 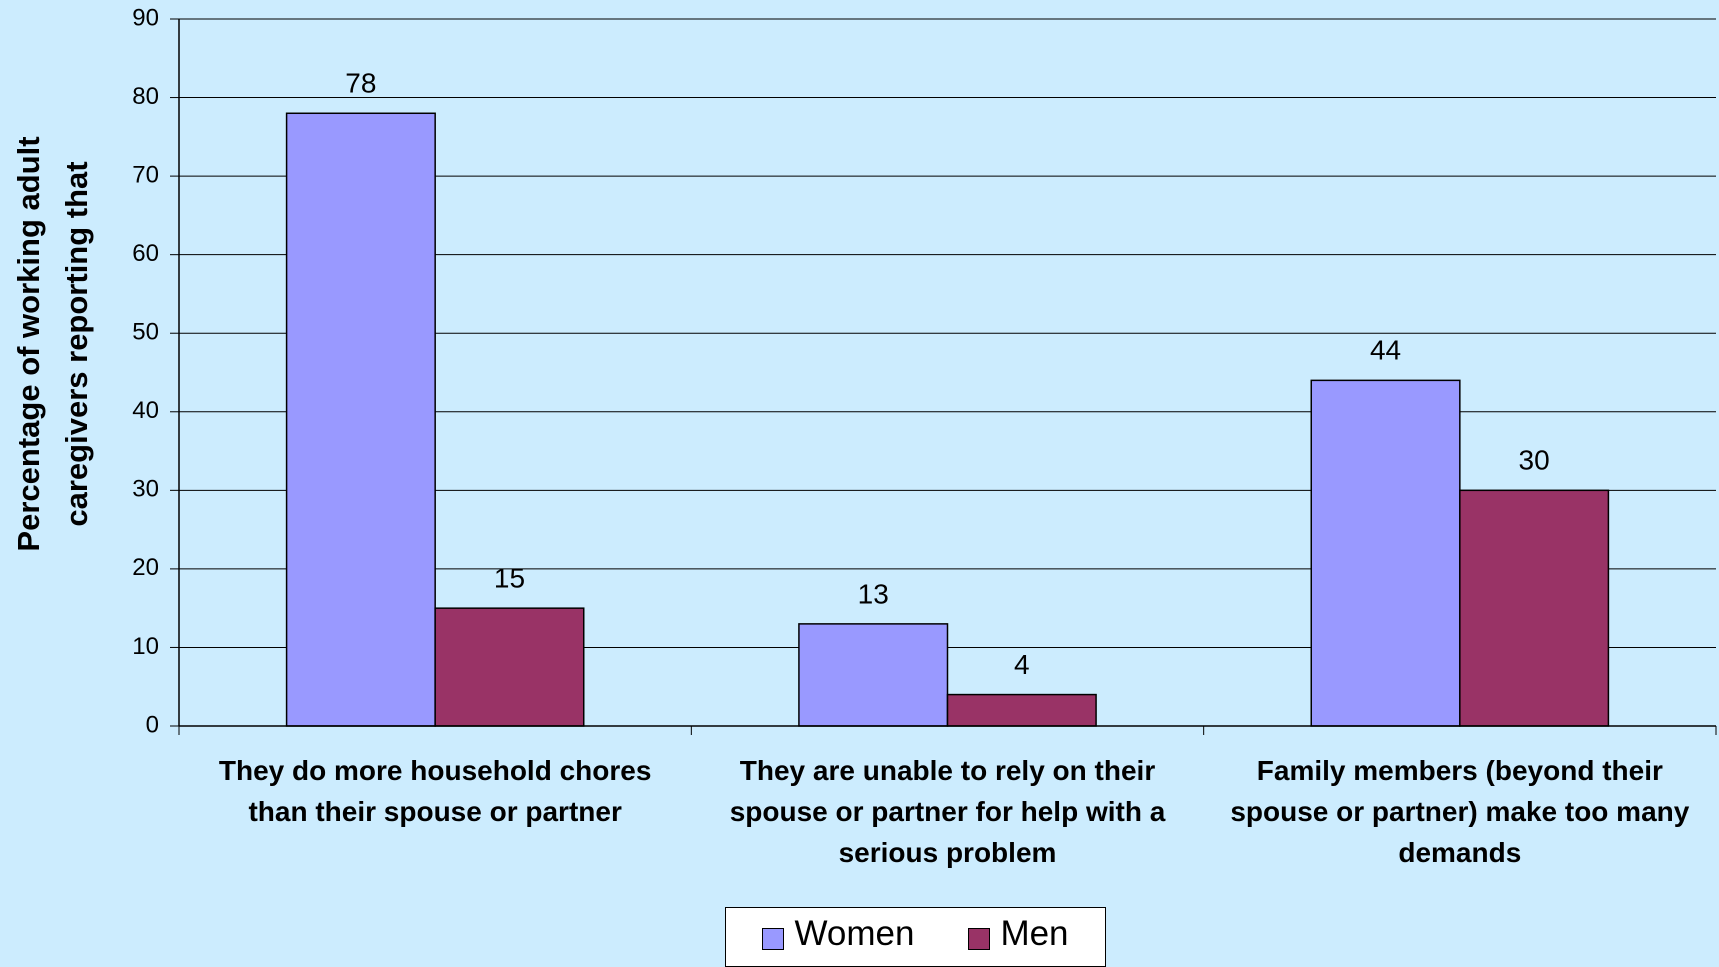 What do you see at coordinates (145, 332) in the screenshot?
I see `y-tick-label: 50` at bounding box center [145, 332].